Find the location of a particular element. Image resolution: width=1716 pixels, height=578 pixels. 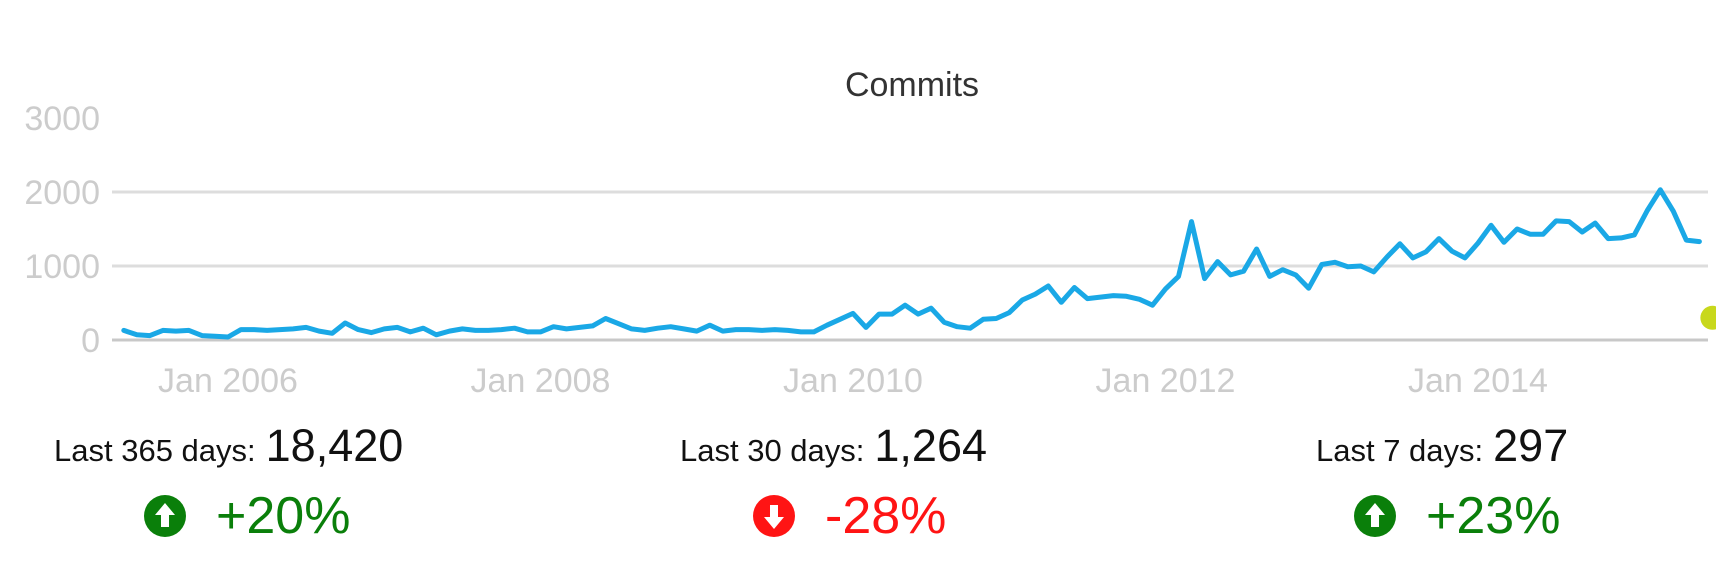

chart-title: Commits is located at coordinates (912, 85).